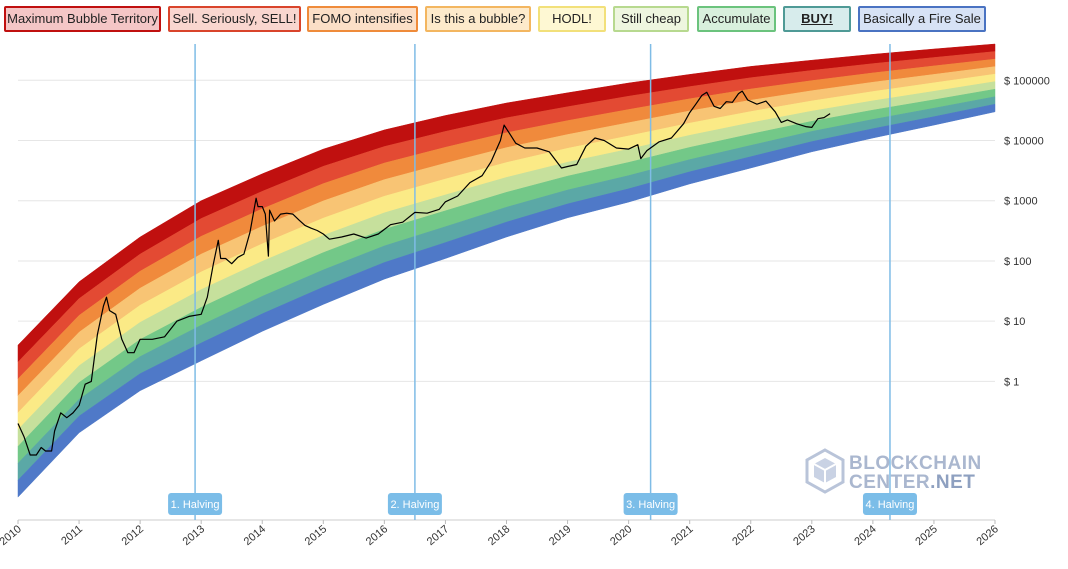  Describe the element at coordinates (194, 535) in the screenshot. I see `x-tick-label: 2013` at that location.